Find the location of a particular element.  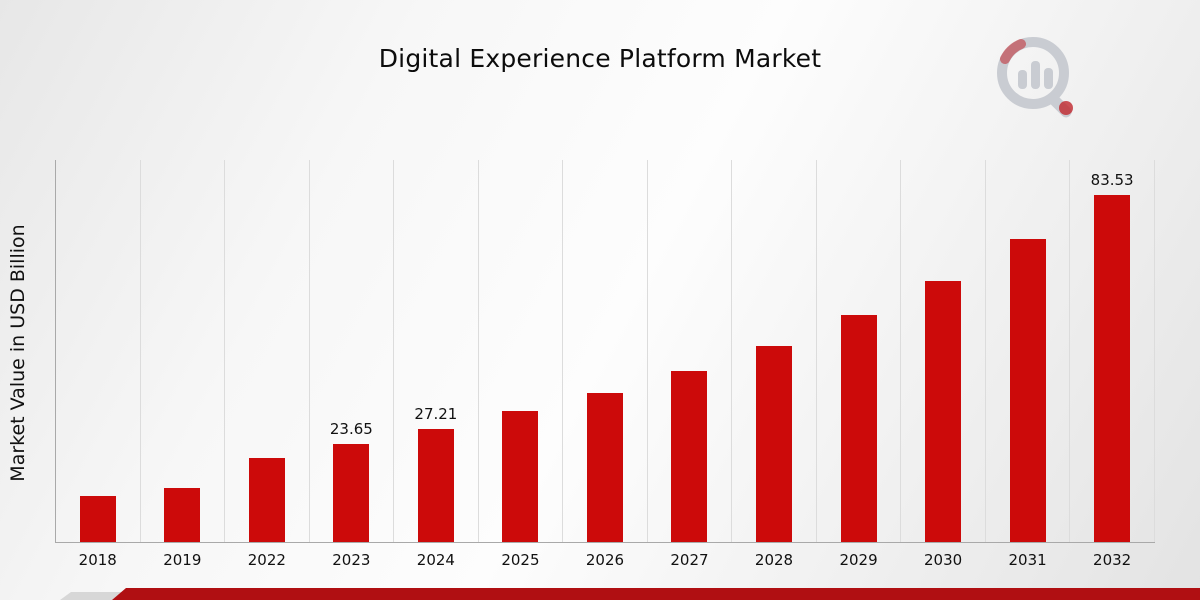

bar-2022 is located at coordinates (266, 499).